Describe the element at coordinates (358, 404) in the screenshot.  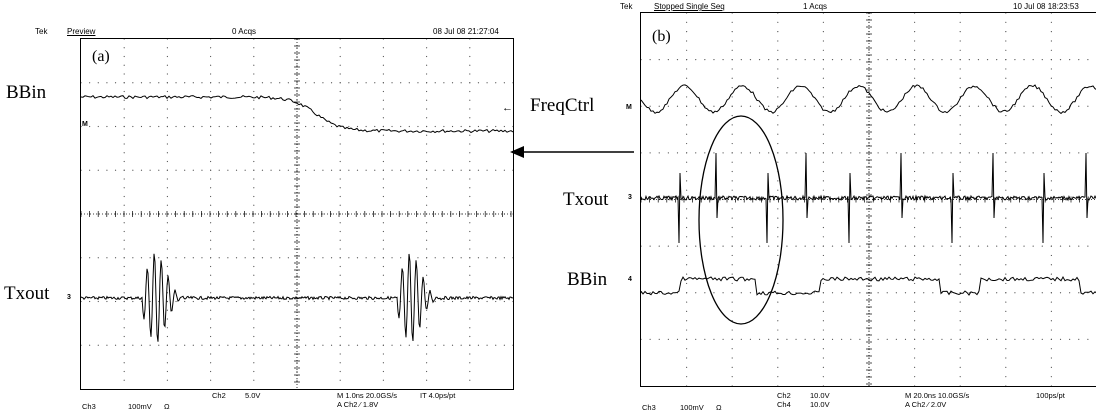
I see `footer-a-trigger: A Ch2 ⁄ 1.8V` at that location.